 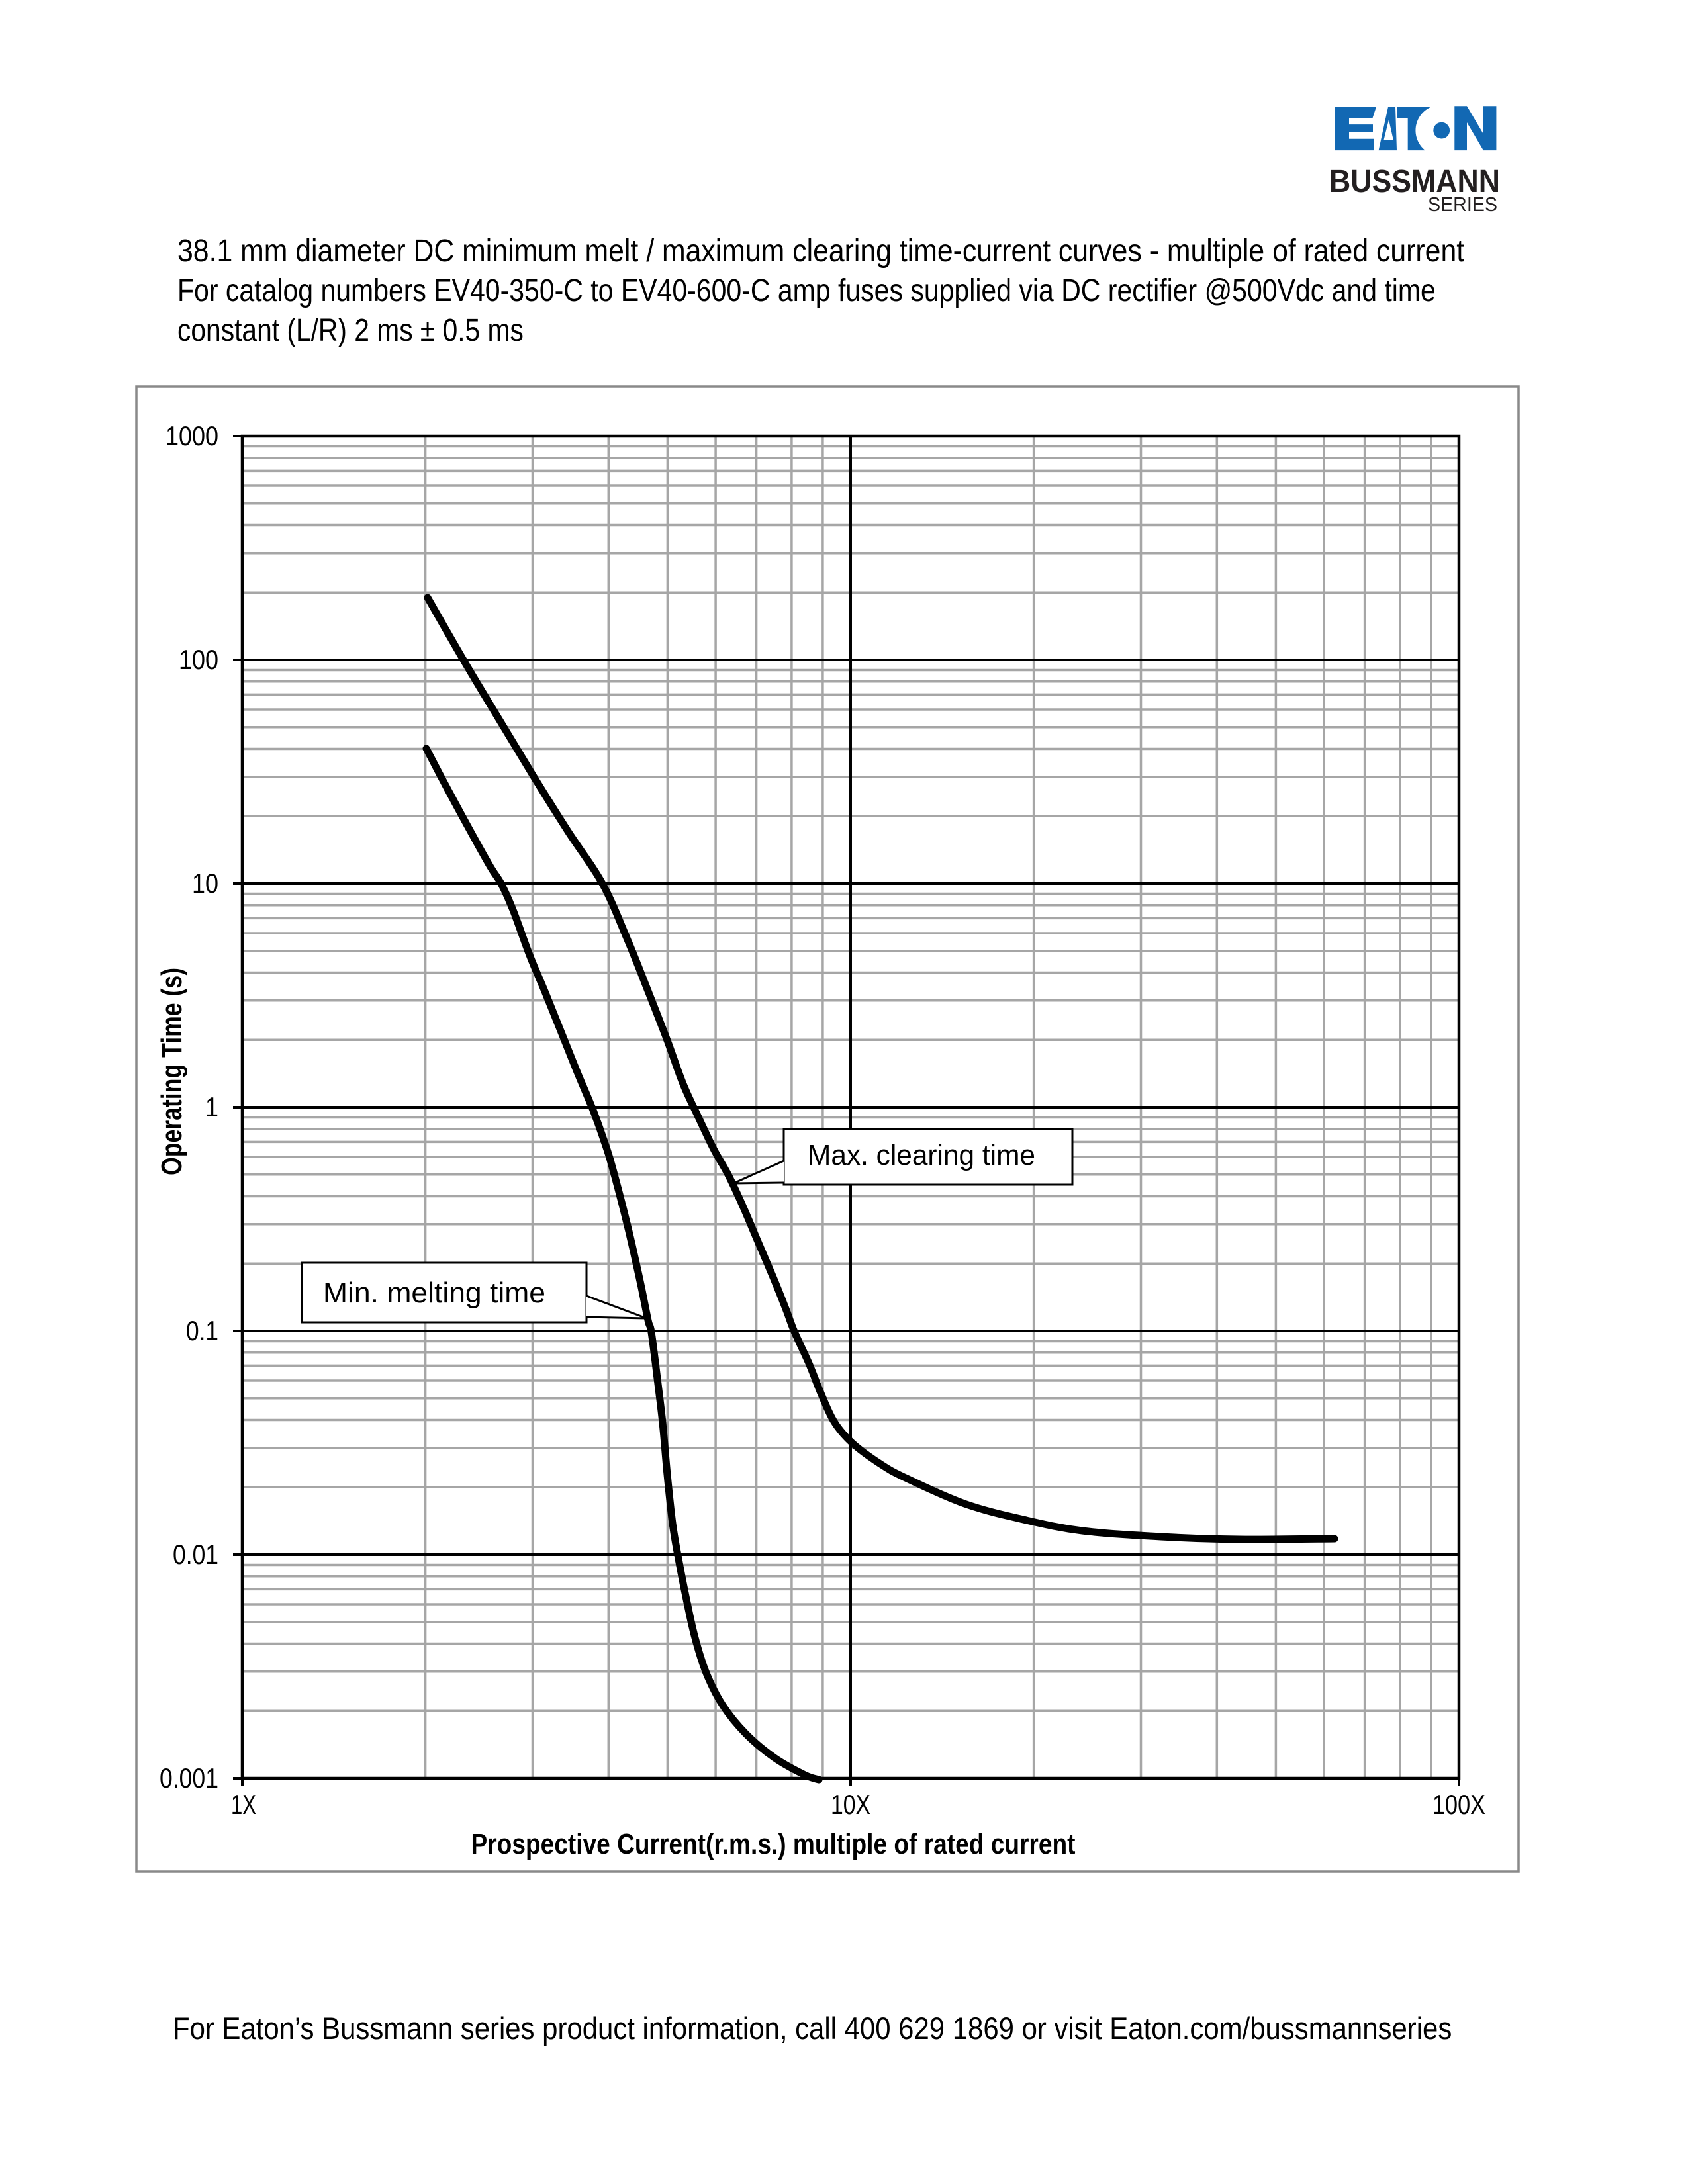 I want to click on svg-text: 0.1, so click(x=202, y=1331).